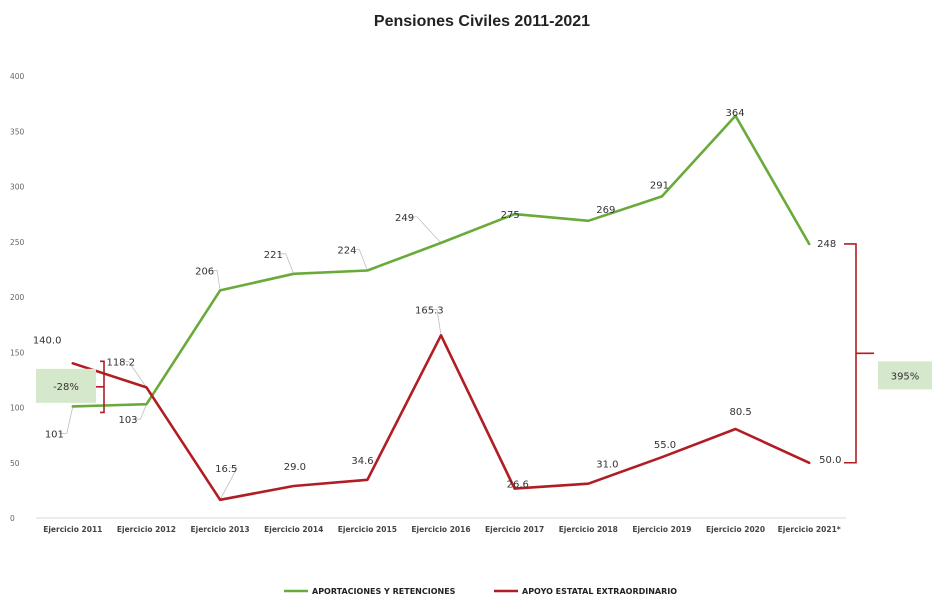  I want to click on x-tick-label: Ejercicio 2016, so click(440, 529).